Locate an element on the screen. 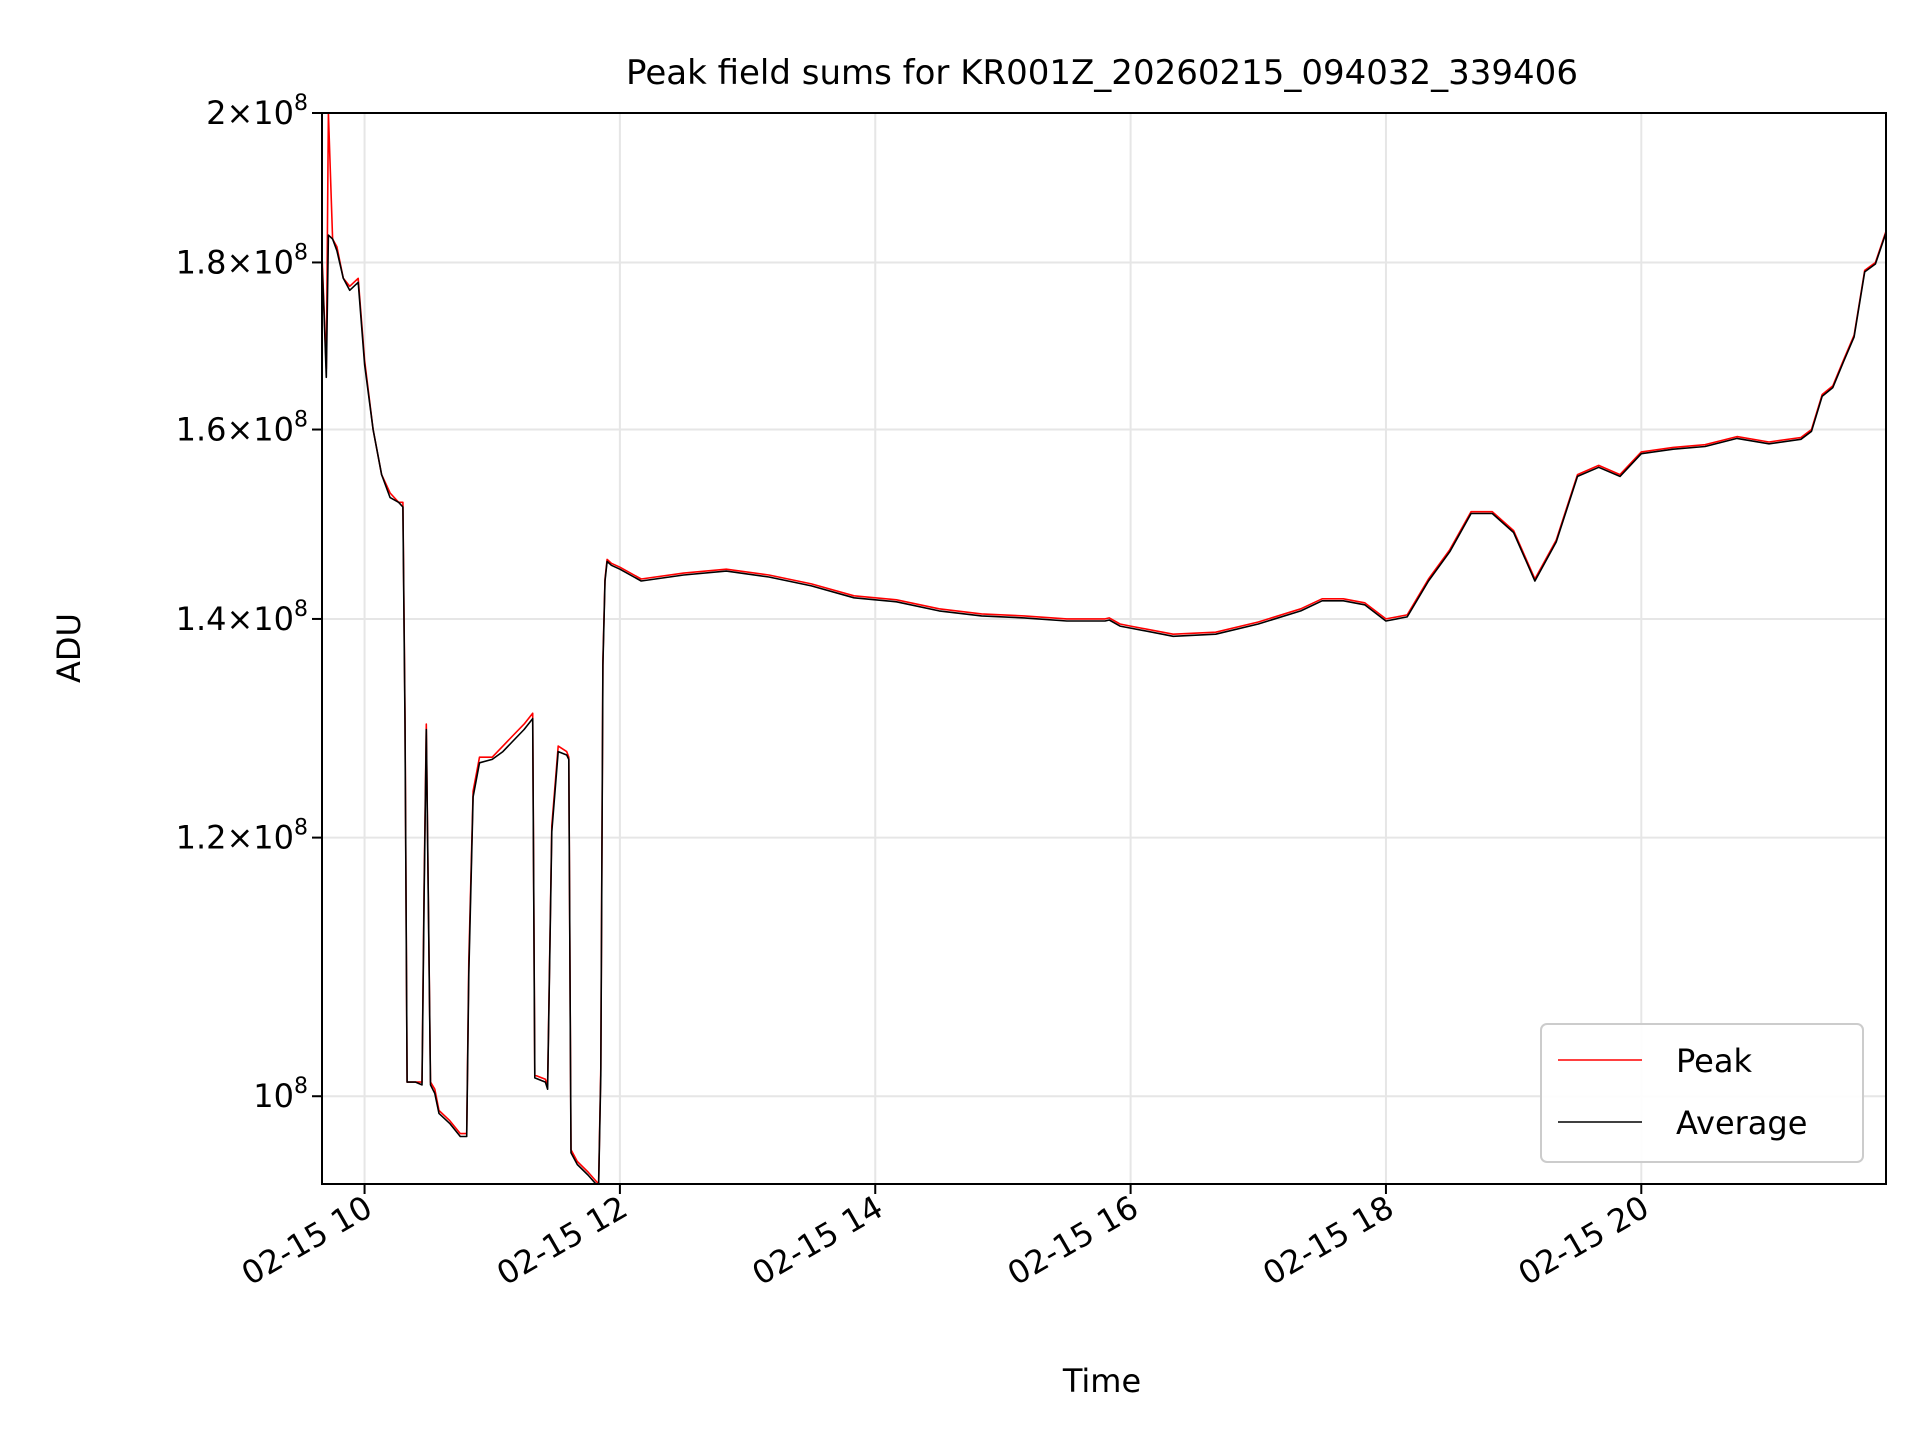 This screenshot has width=1920, height=1440. legend-average-label: Average is located at coordinates (1741, 1123).